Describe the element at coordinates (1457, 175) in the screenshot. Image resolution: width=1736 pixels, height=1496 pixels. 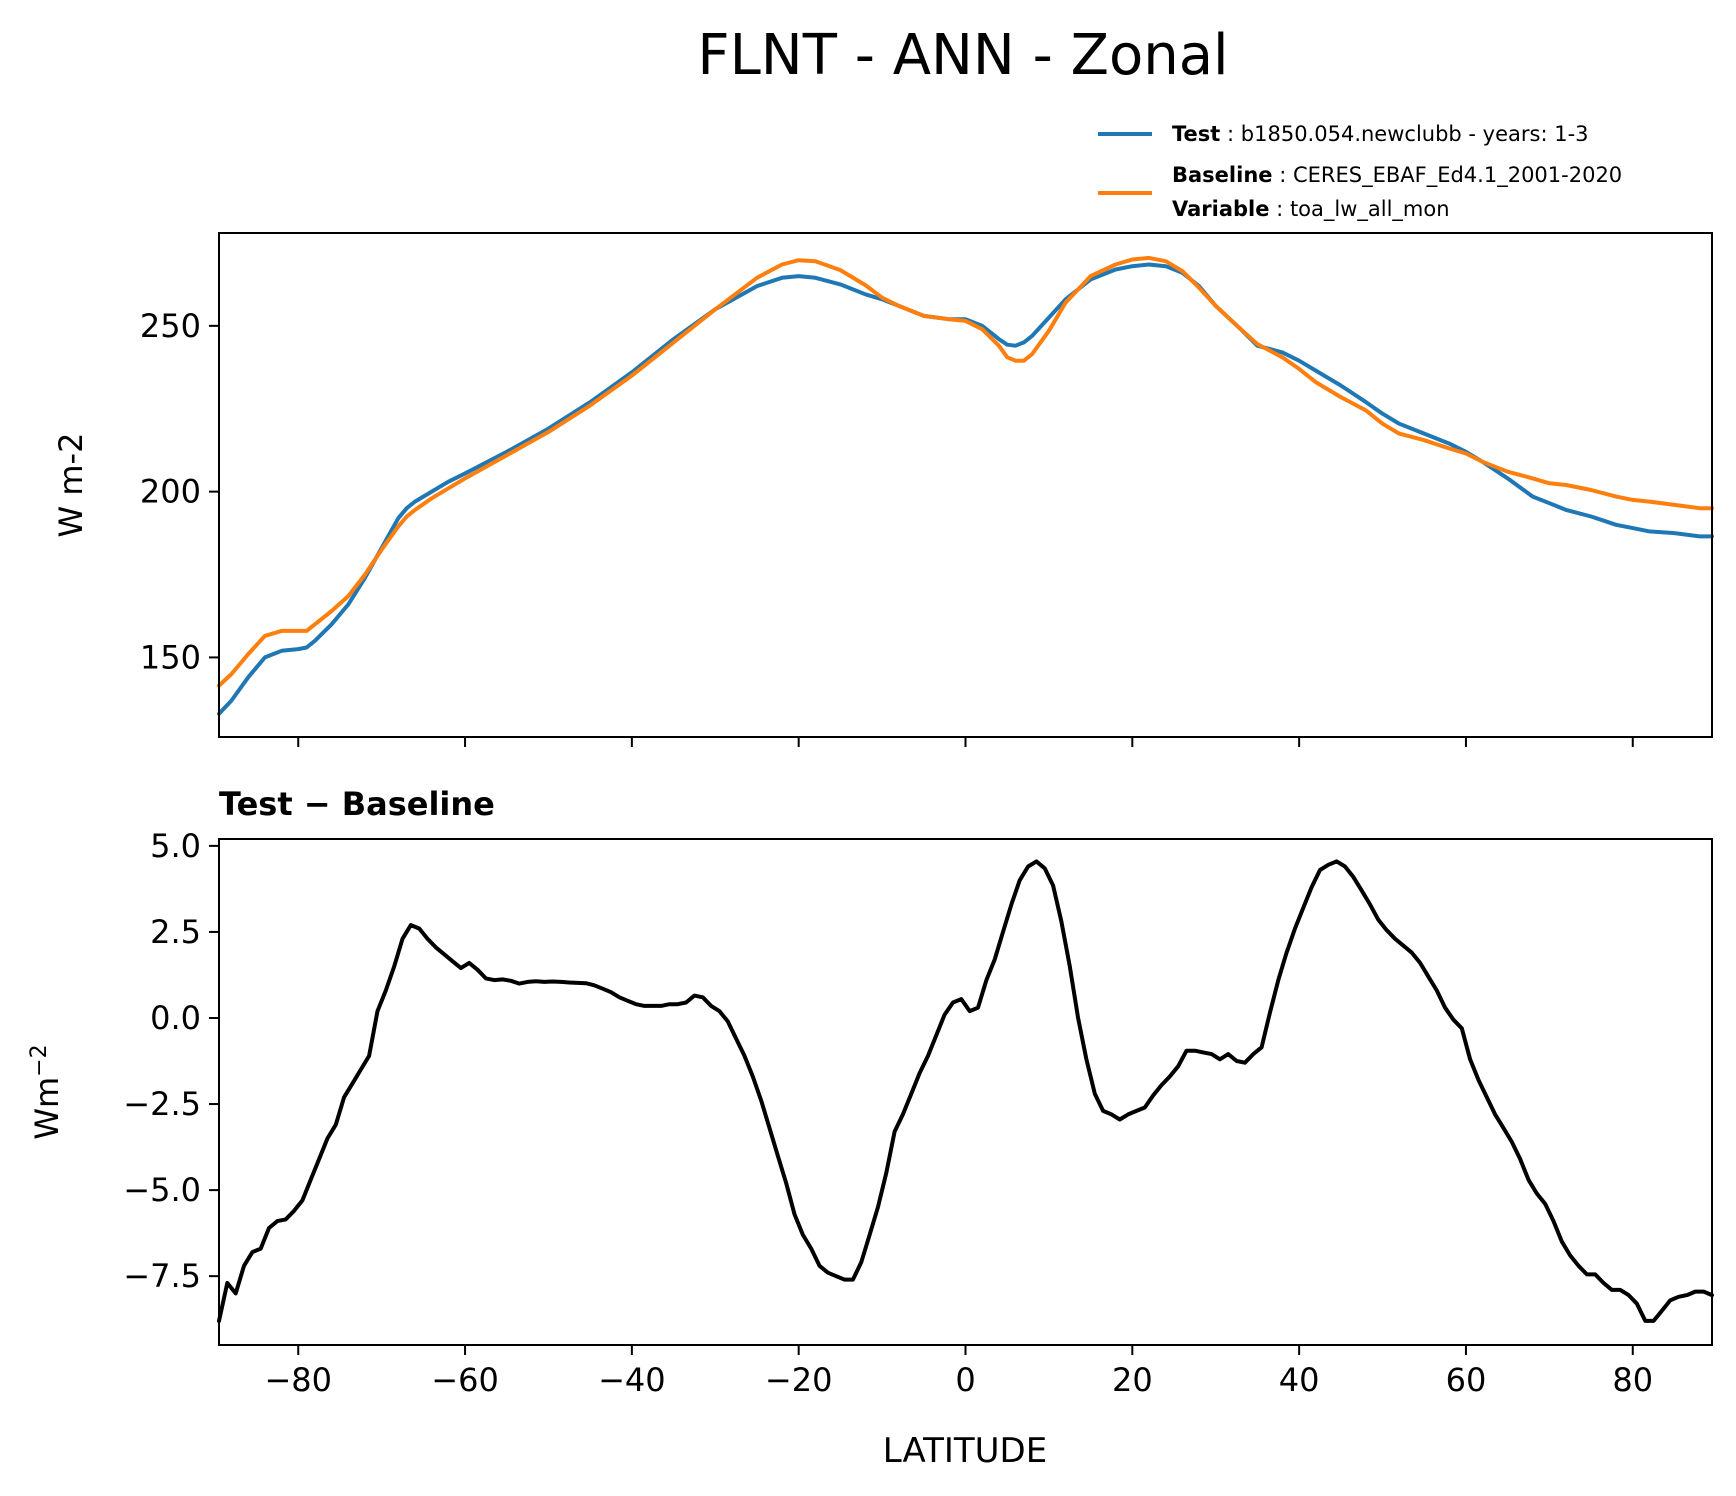
I see `legend-baseline-value: CERES_EBAF_Ed4.1_2001-2020` at that location.